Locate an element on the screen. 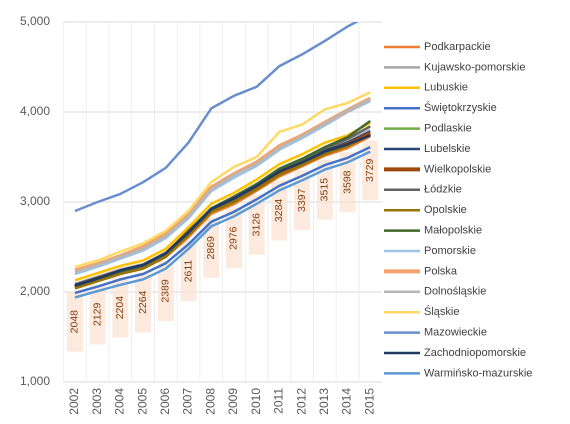  x-tick-label: 2013 is located at coordinates (324, 401).